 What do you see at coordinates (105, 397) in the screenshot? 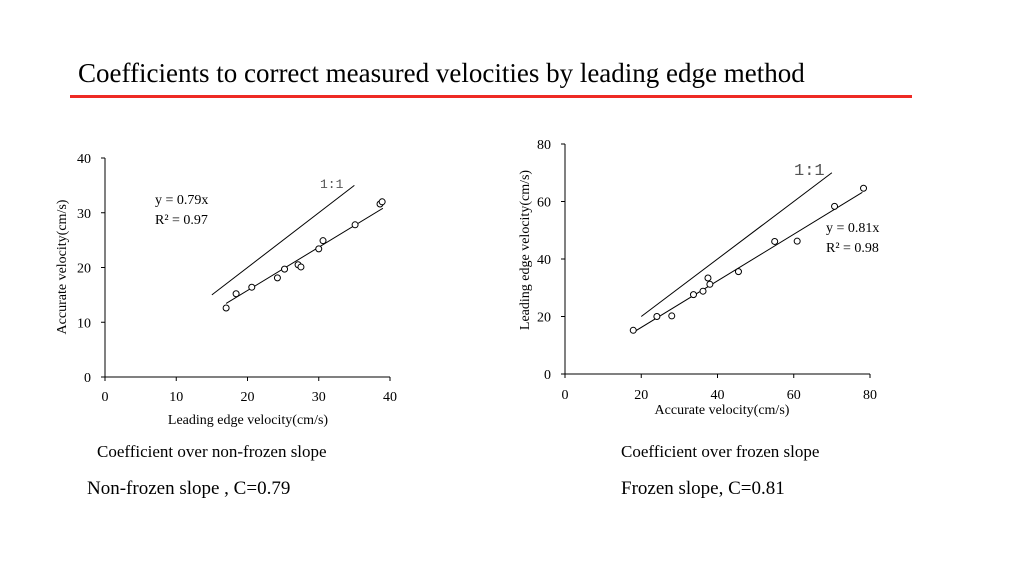
I see `left-x-tick-label: 0` at bounding box center [105, 397].